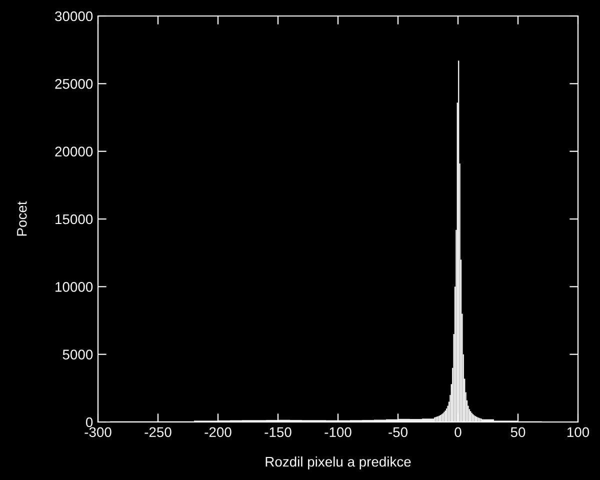 Image resolution: width=600 pixels, height=480 pixels. Describe the element at coordinates (338, 432) in the screenshot. I see `x-tick-label: -100` at that location.